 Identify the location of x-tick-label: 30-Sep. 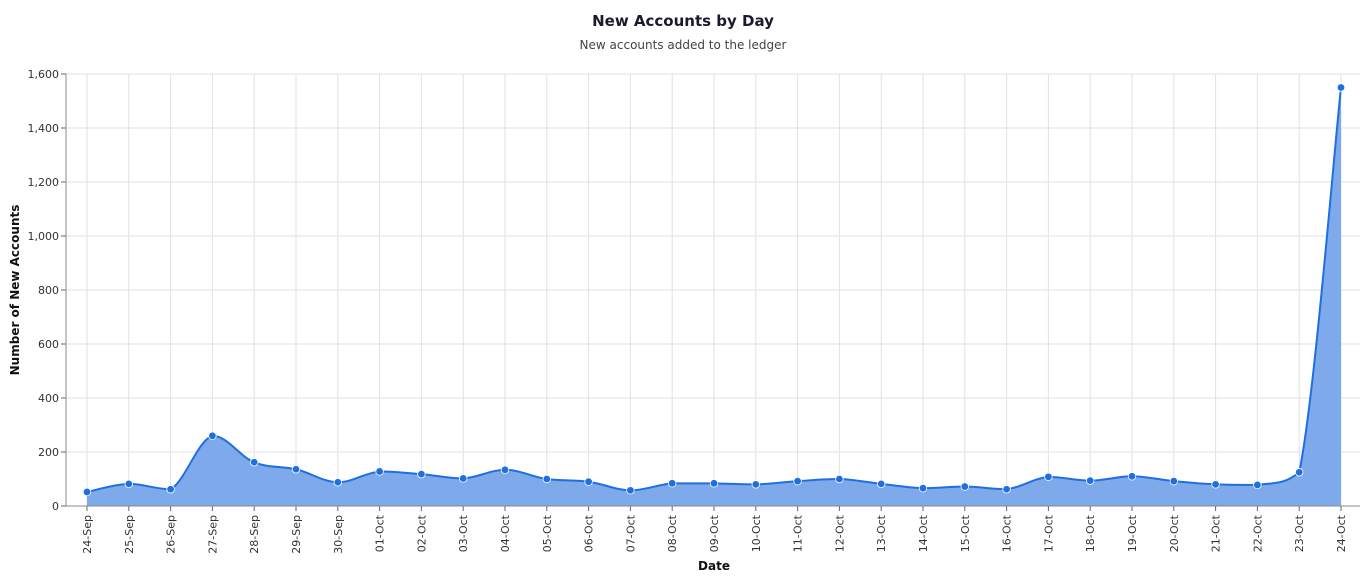
(338, 534).